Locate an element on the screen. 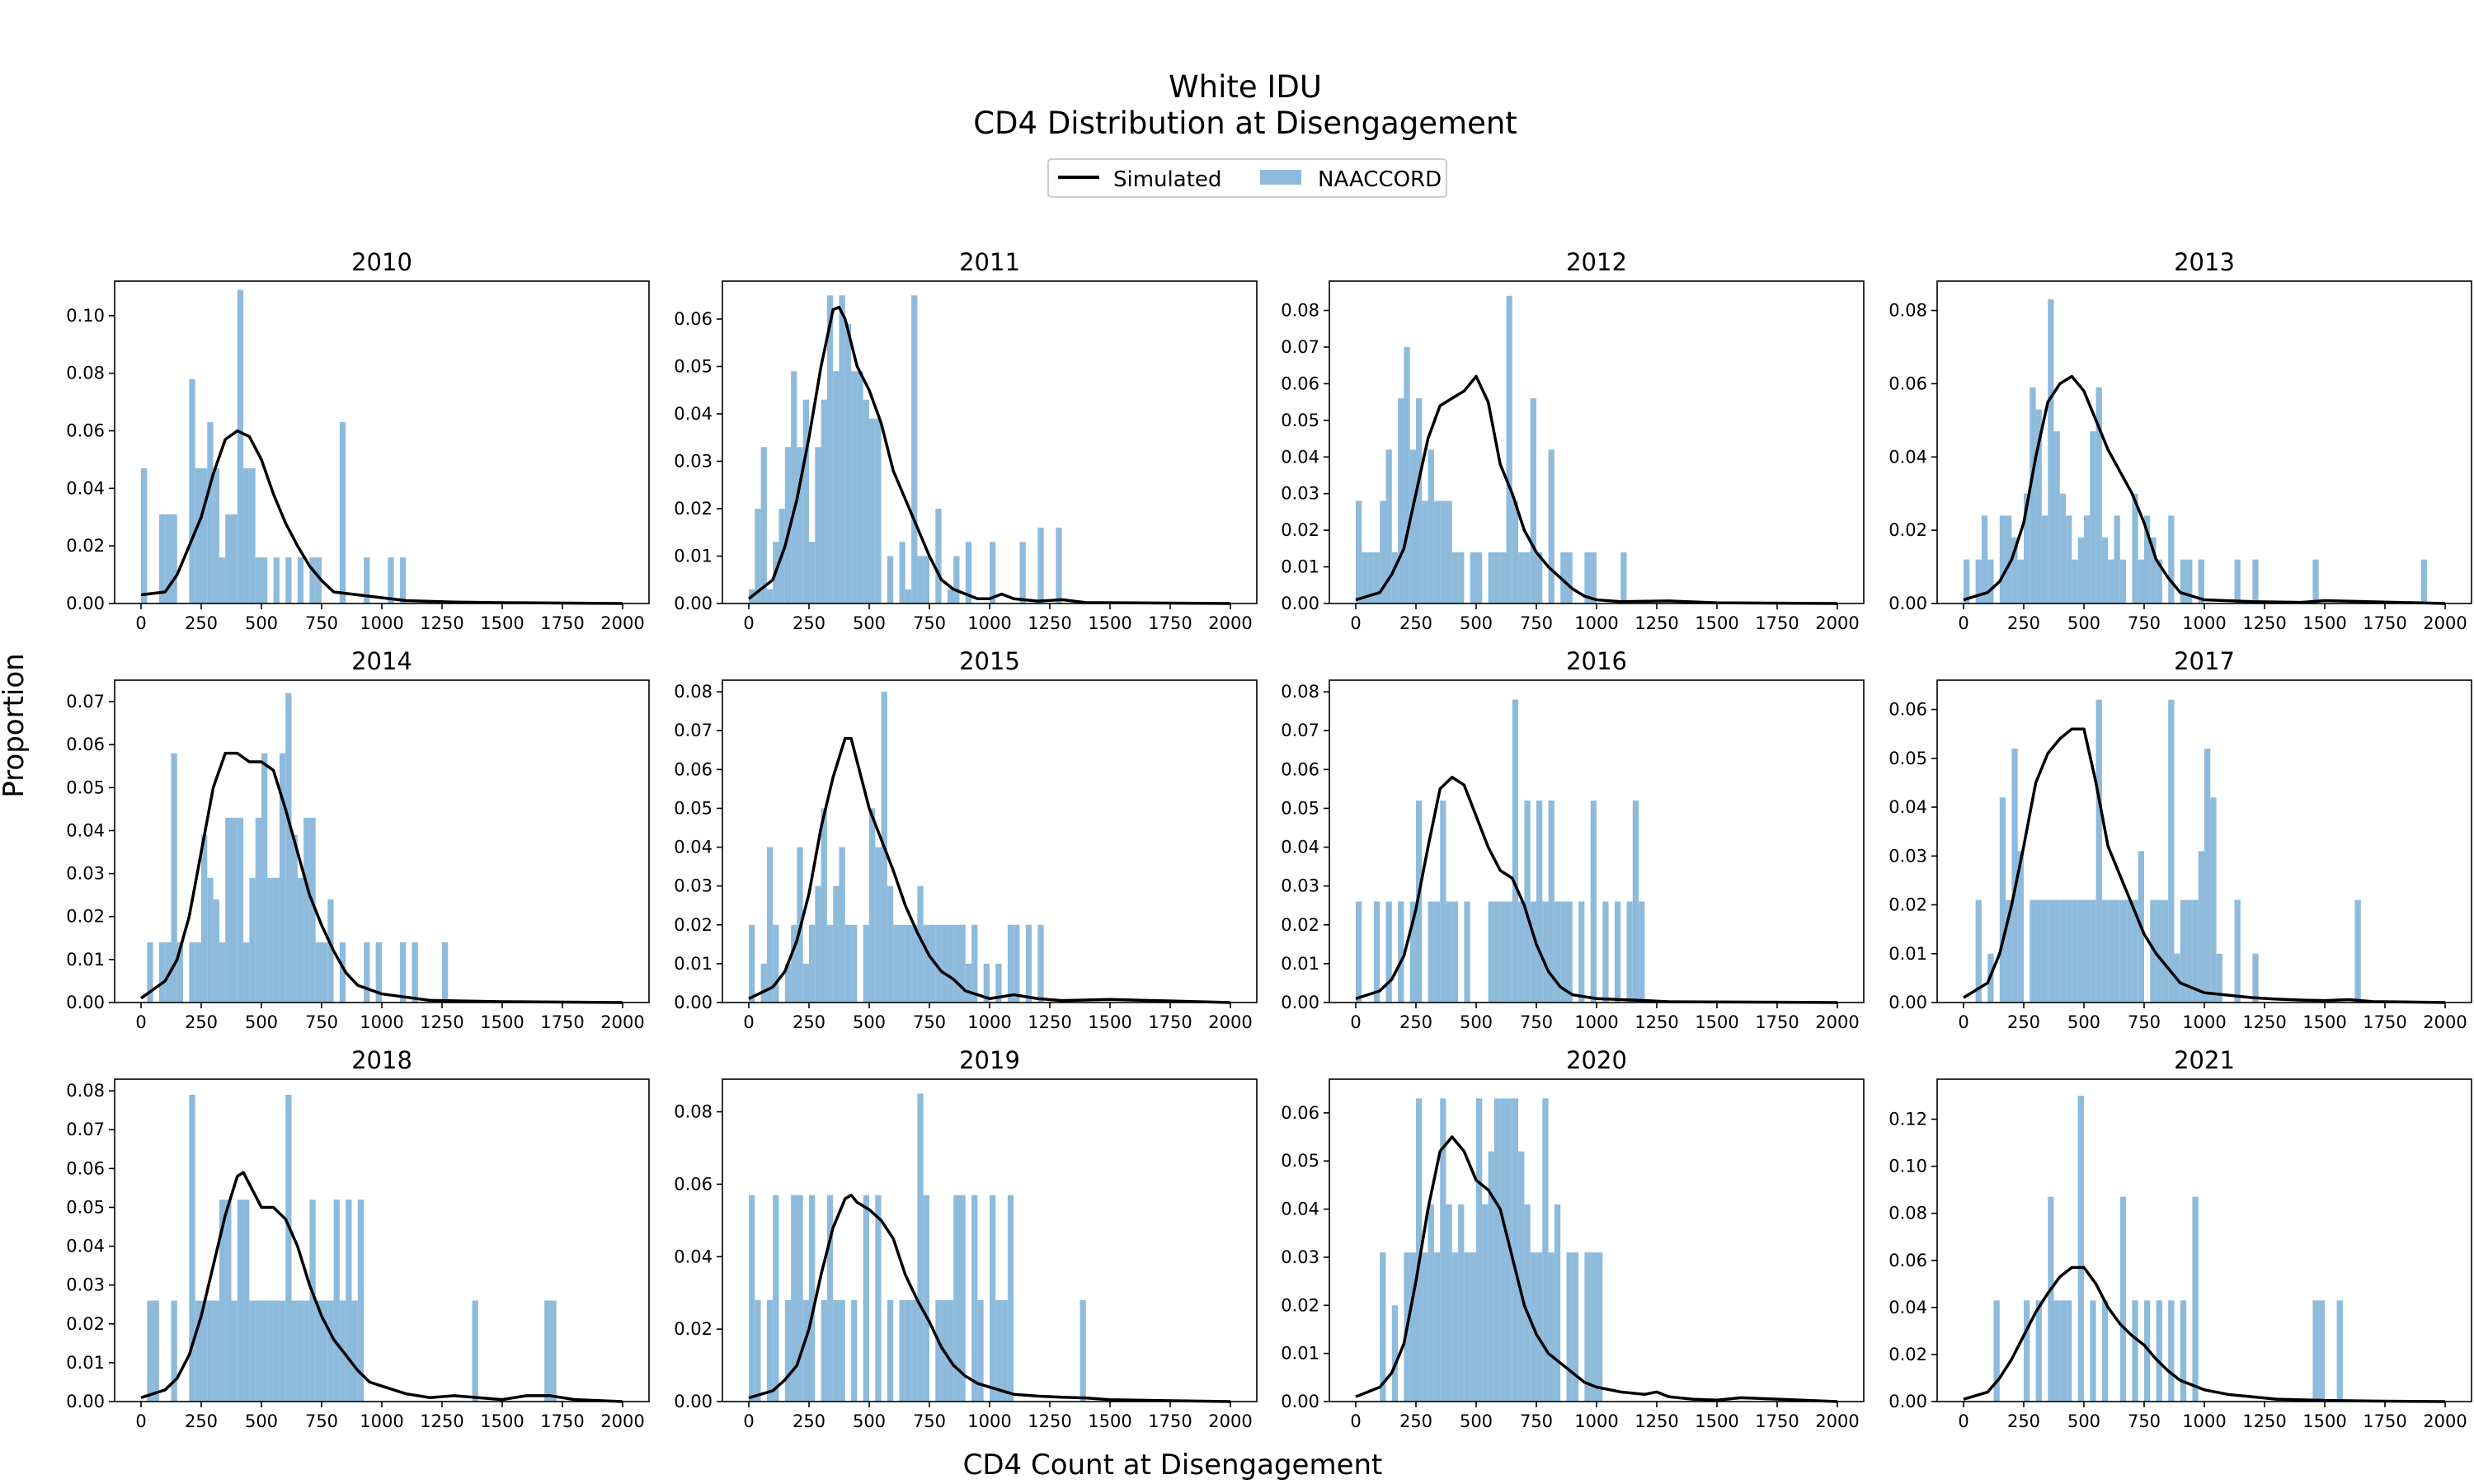  y-tick-label: 0.04 is located at coordinates (1300, 1209).